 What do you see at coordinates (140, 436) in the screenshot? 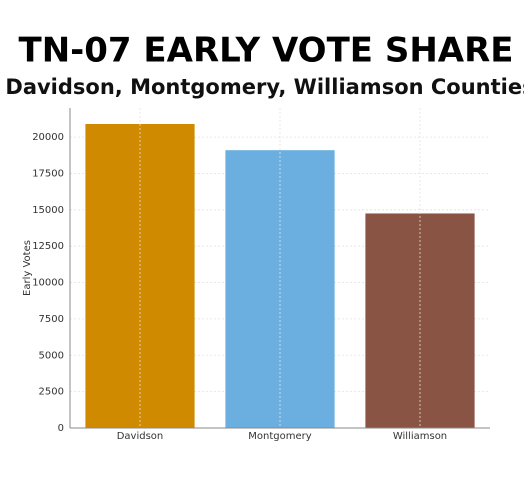
I see `x-tick-label: Davidson` at bounding box center [140, 436].